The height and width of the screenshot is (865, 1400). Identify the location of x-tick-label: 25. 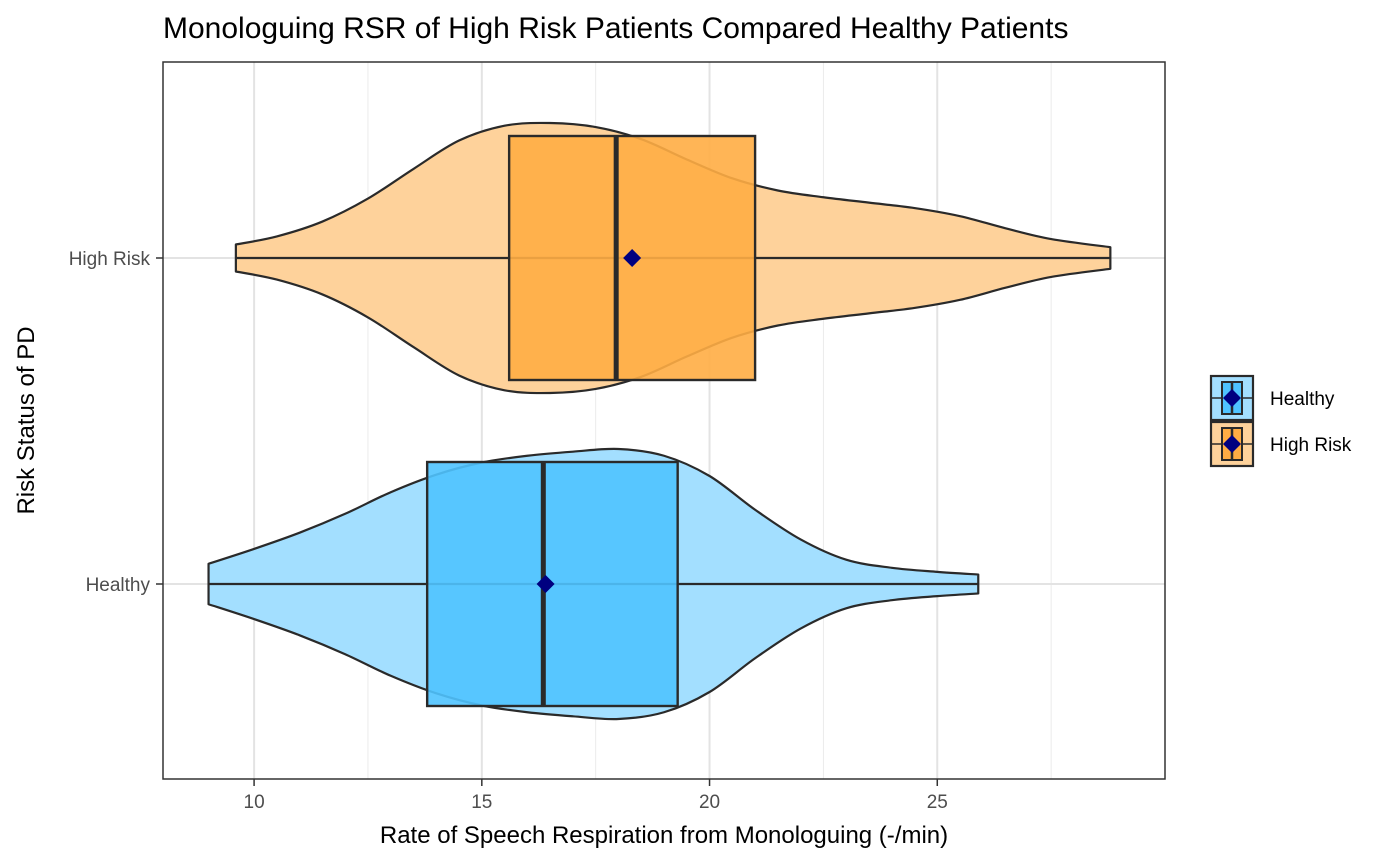
(937, 802).